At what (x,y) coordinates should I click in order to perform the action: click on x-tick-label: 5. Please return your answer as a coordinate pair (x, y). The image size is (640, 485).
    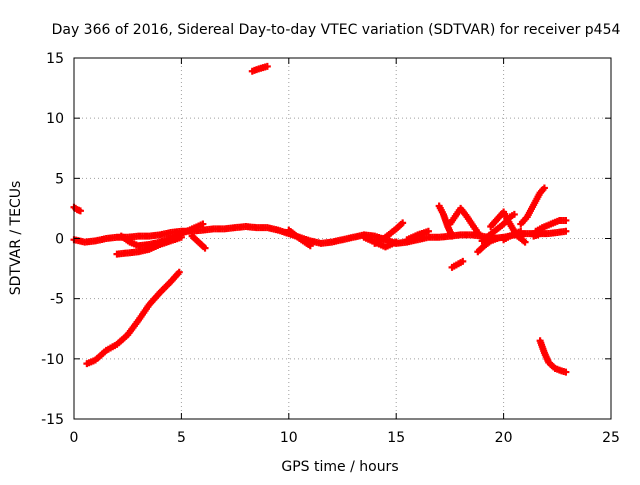
    Looking at the image, I should click on (181, 438).